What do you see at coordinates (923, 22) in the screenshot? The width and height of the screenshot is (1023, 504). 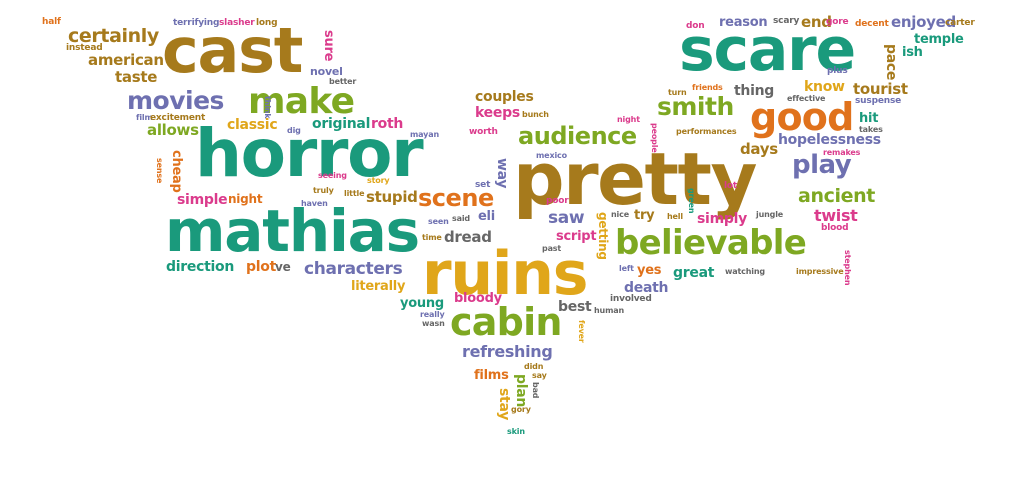 I see `word: enjoyed` at bounding box center [923, 22].